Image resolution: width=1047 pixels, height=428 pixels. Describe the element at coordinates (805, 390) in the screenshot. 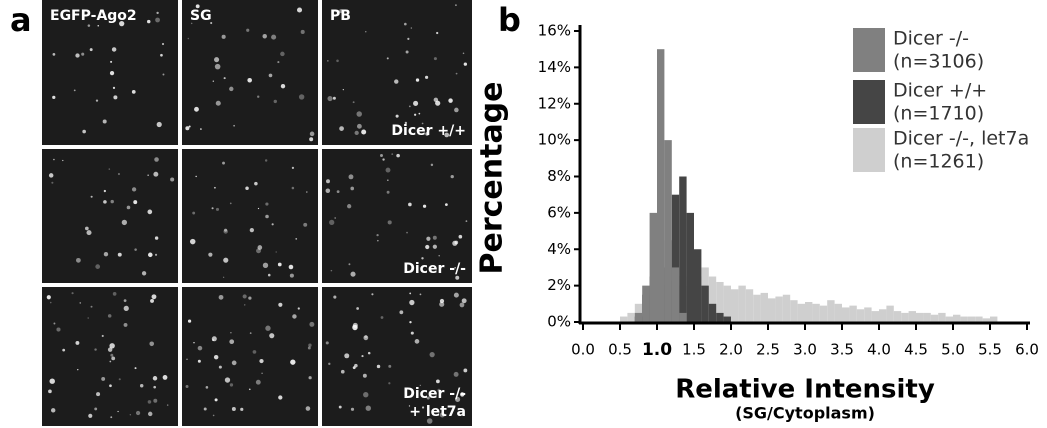

I see `x-axis-label: Relative Intensity` at that location.